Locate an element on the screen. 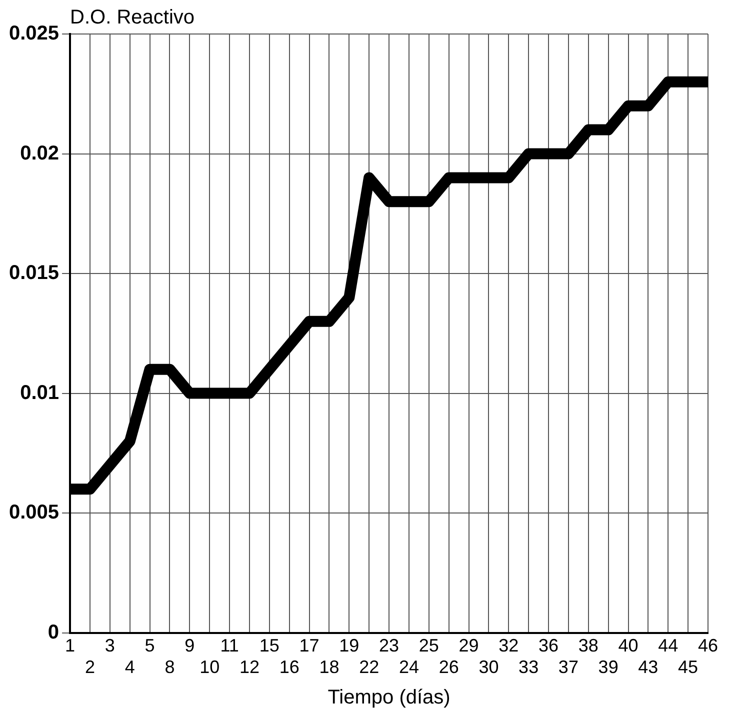 The image size is (736, 720). x-tick-label: 19 is located at coordinates (349, 646).